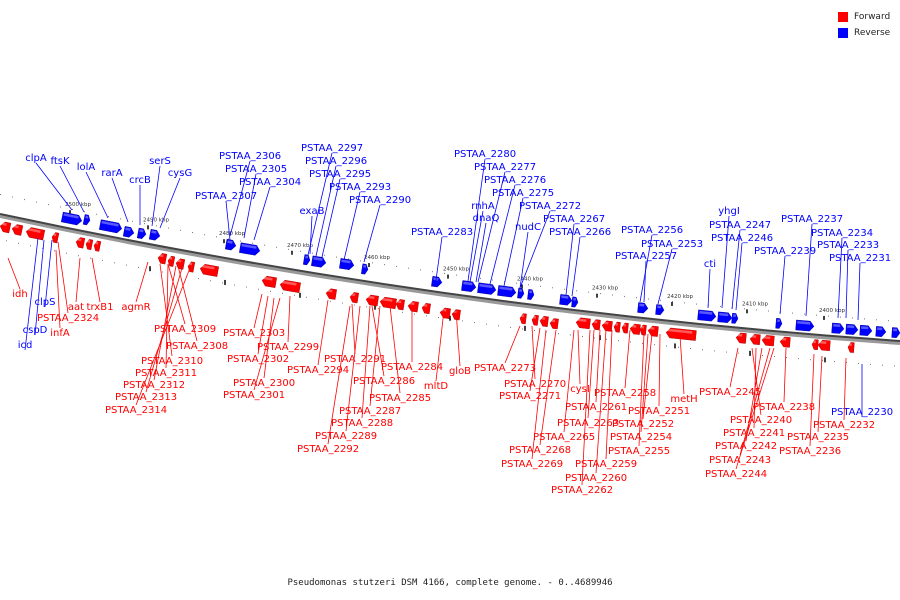  I want to click on gene-label: icd, so click(25, 345).